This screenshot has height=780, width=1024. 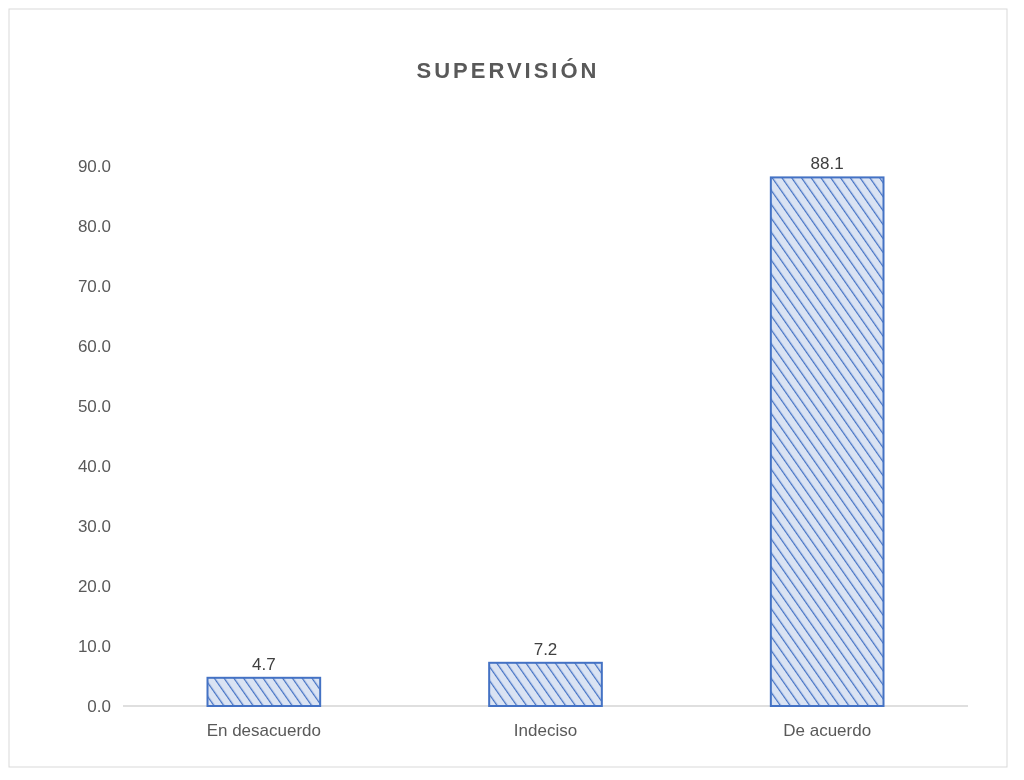 I want to click on y-tick-label: 60.0, so click(x=94, y=346).